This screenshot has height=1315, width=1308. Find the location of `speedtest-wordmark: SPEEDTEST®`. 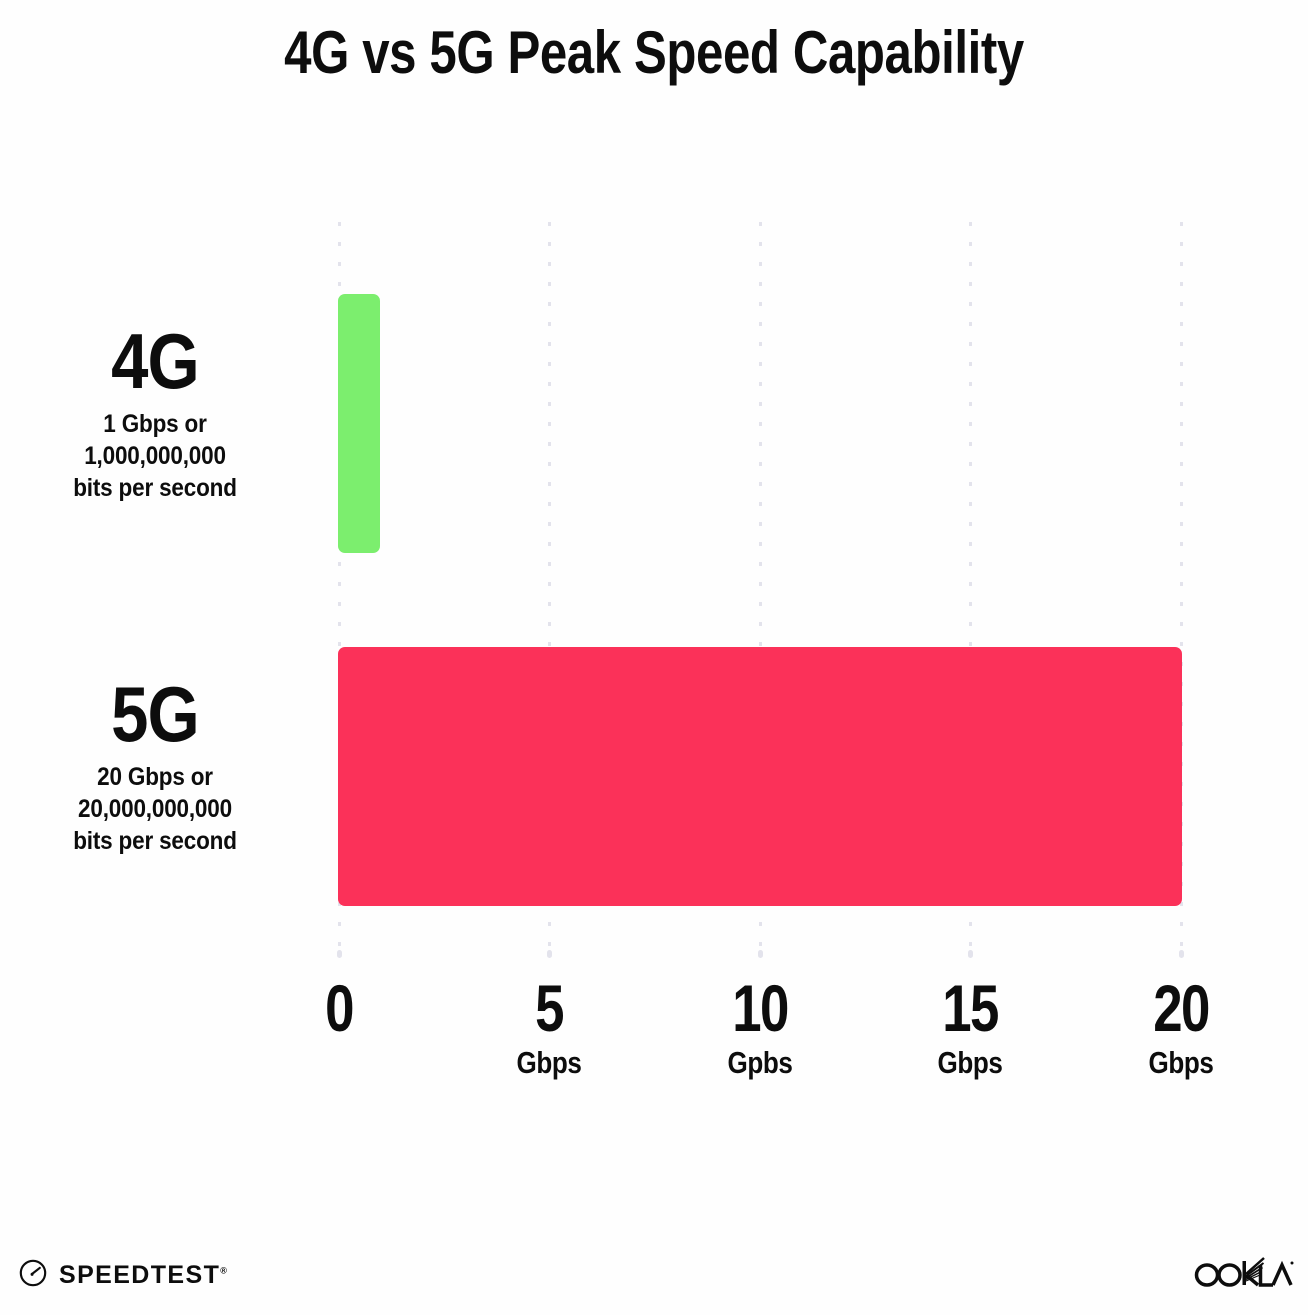

speedtest-wordmark: SPEEDTEST® is located at coordinates (143, 1275).